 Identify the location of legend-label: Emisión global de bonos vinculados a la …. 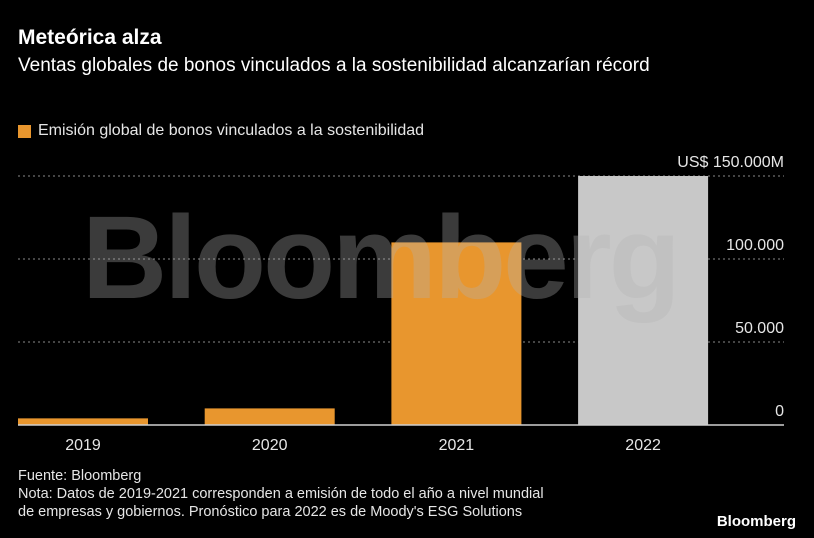
(231, 130).